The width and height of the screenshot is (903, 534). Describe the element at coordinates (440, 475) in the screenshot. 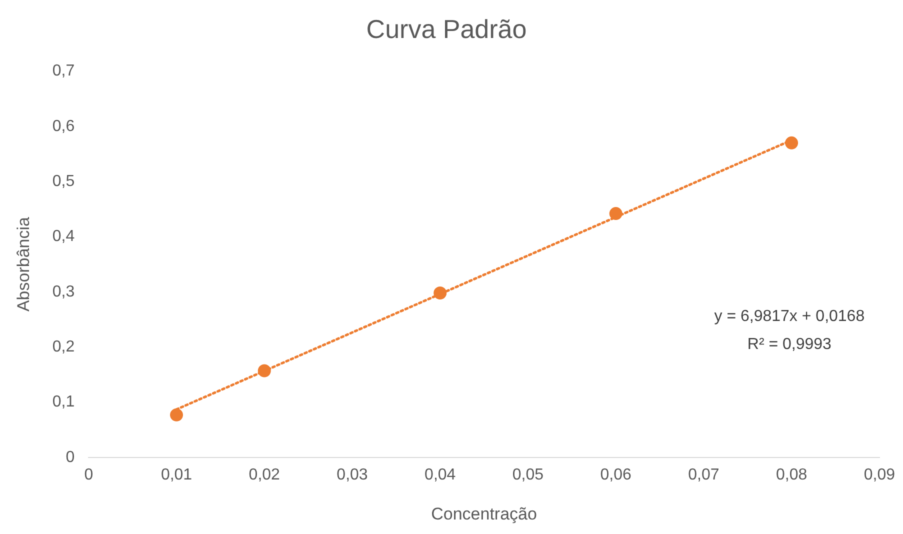

I see `x-tick-label: 0,04` at that location.